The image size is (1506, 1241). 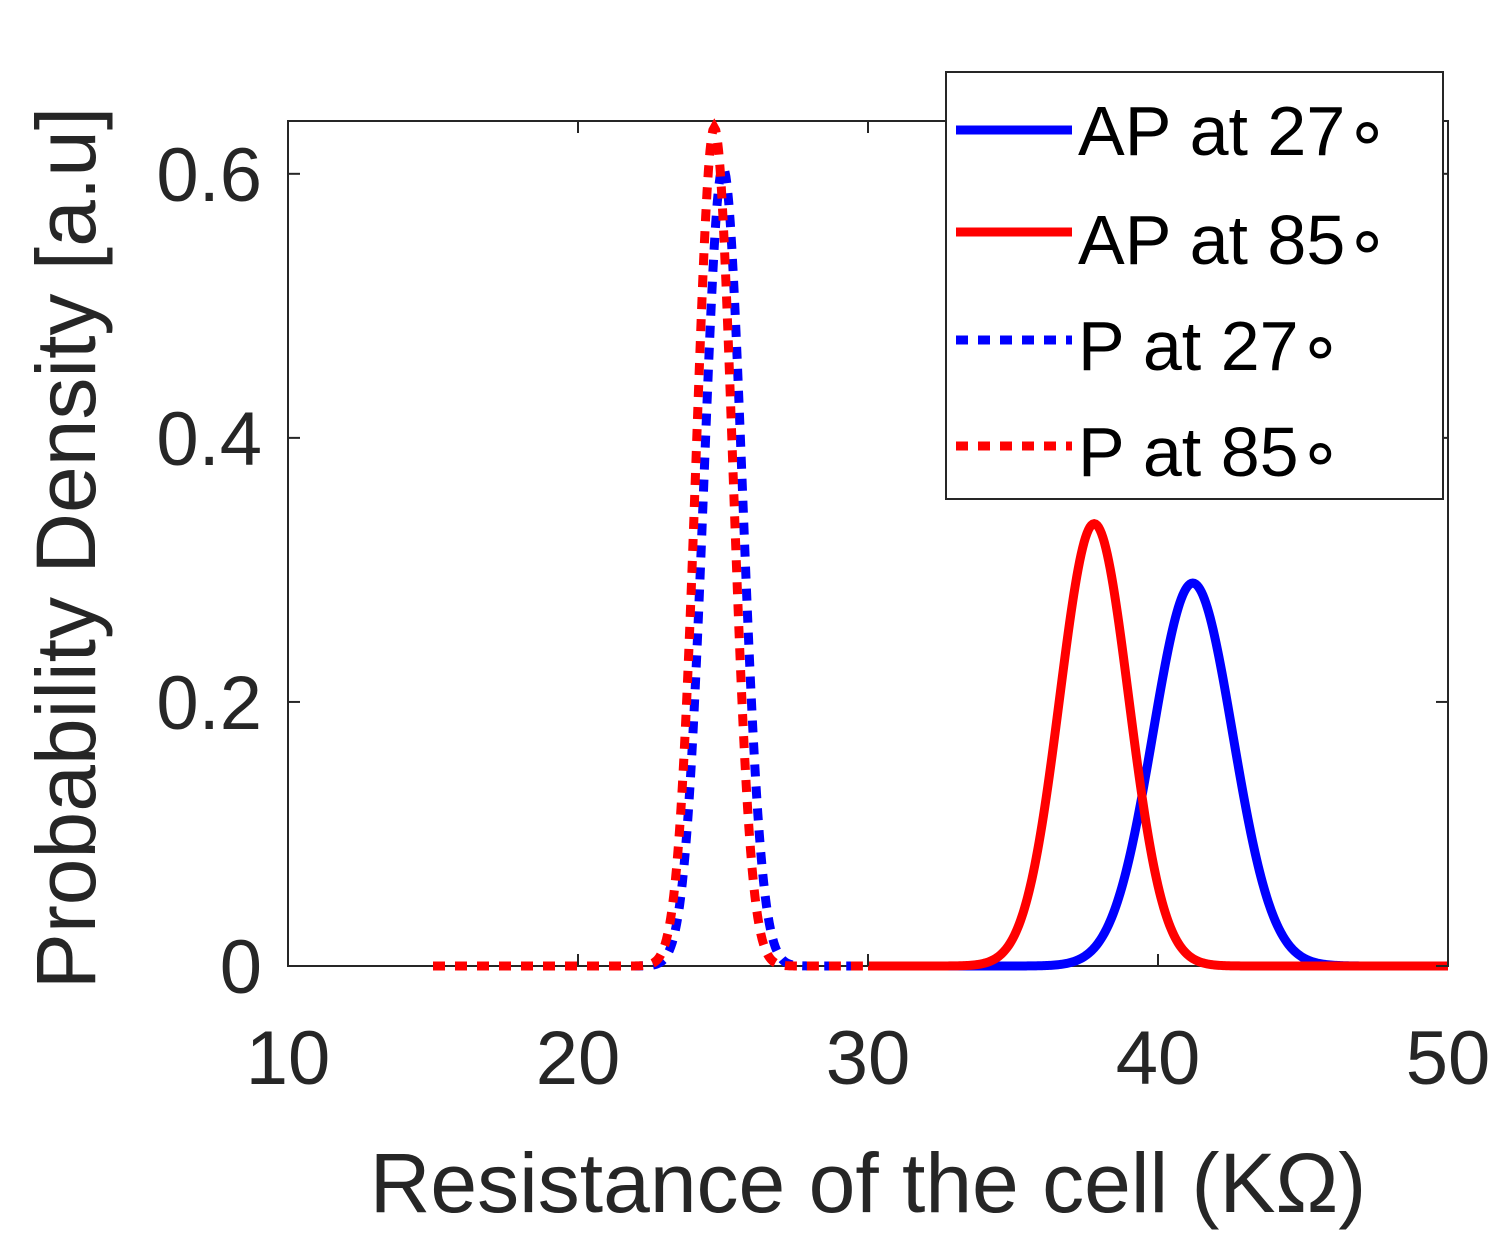 I want to click on legend-label-ap-27: AP at 27∘, so click(x=1233, y=131).